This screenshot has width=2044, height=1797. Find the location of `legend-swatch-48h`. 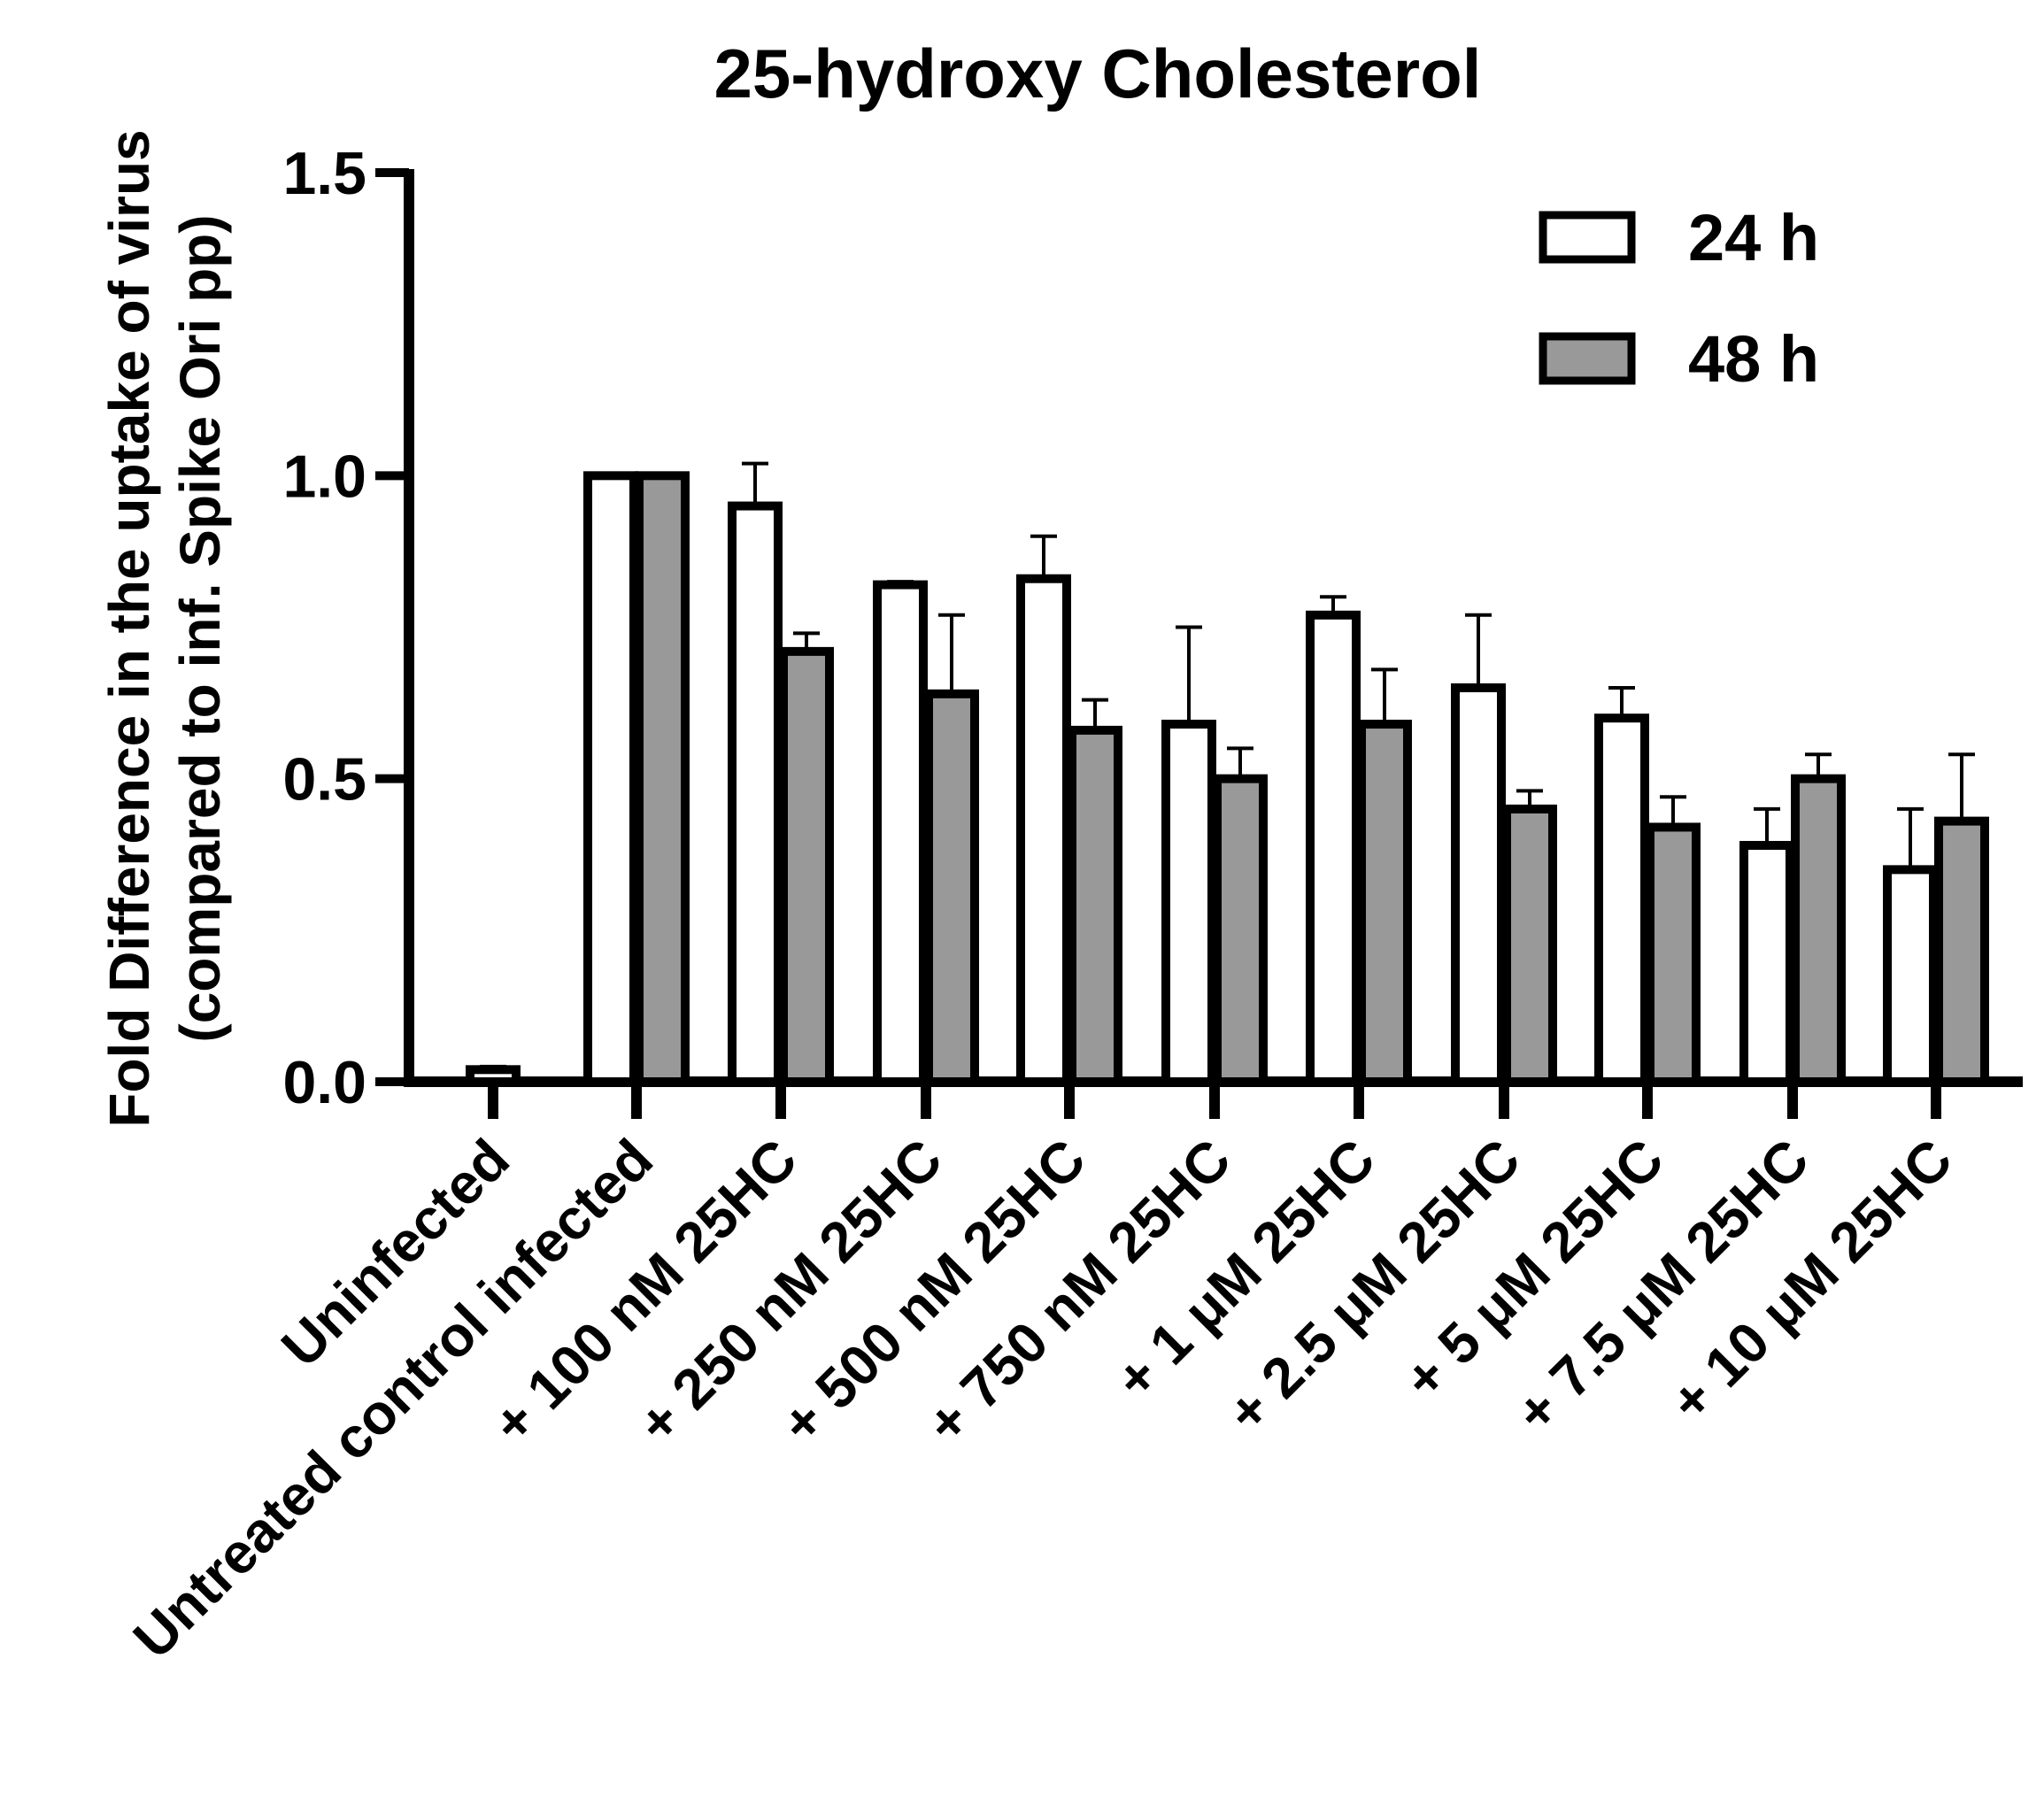

legend-swatch-48h is located at coordinates (1587, 359).